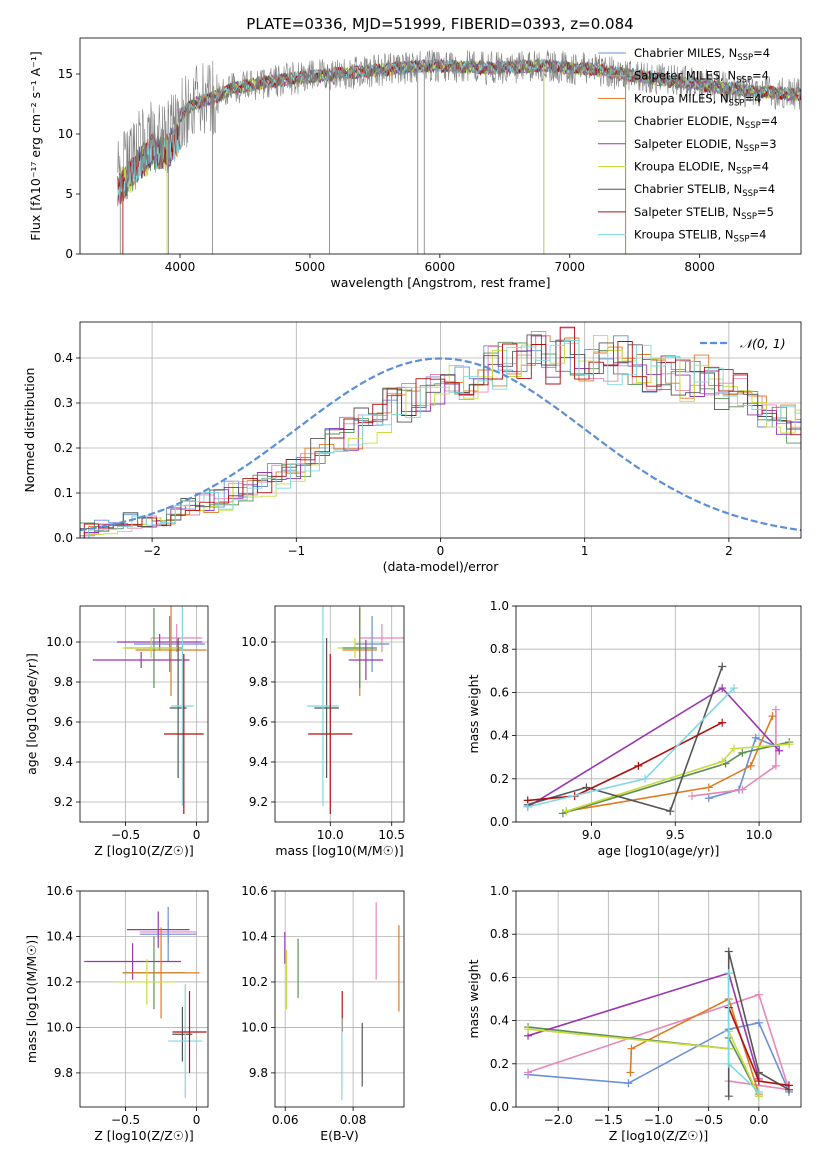  What do you see at coordinates (353, 1120) in the screenshot?
I see `x-tick-label: 0.08` at bounding box center [353, 1120].